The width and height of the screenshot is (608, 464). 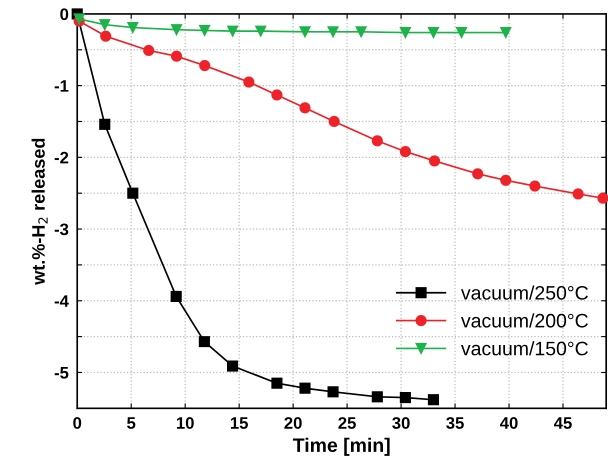 What do you see at coordinates (185, 423) in the screenshot?
I see `x-tick-label: 10` at bounding box center [185, 423].